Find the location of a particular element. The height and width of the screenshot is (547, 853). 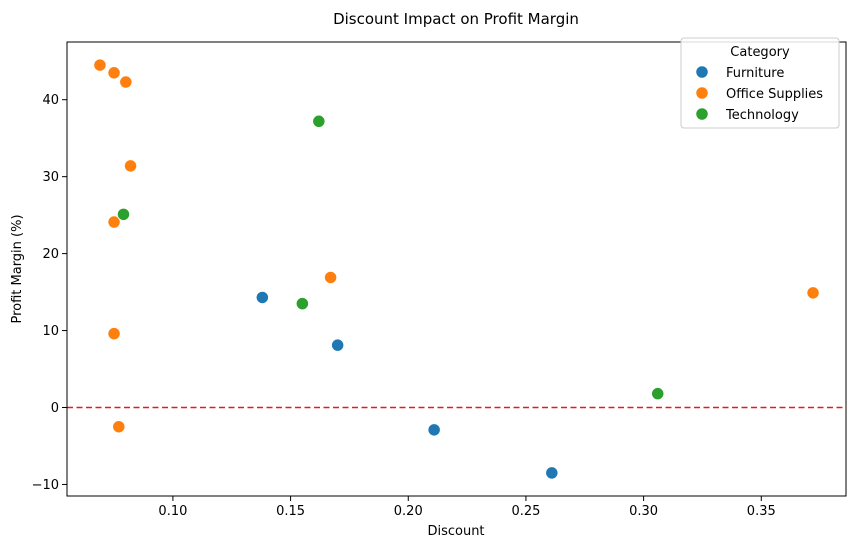

legend-box is located at coordinates (760, 83).